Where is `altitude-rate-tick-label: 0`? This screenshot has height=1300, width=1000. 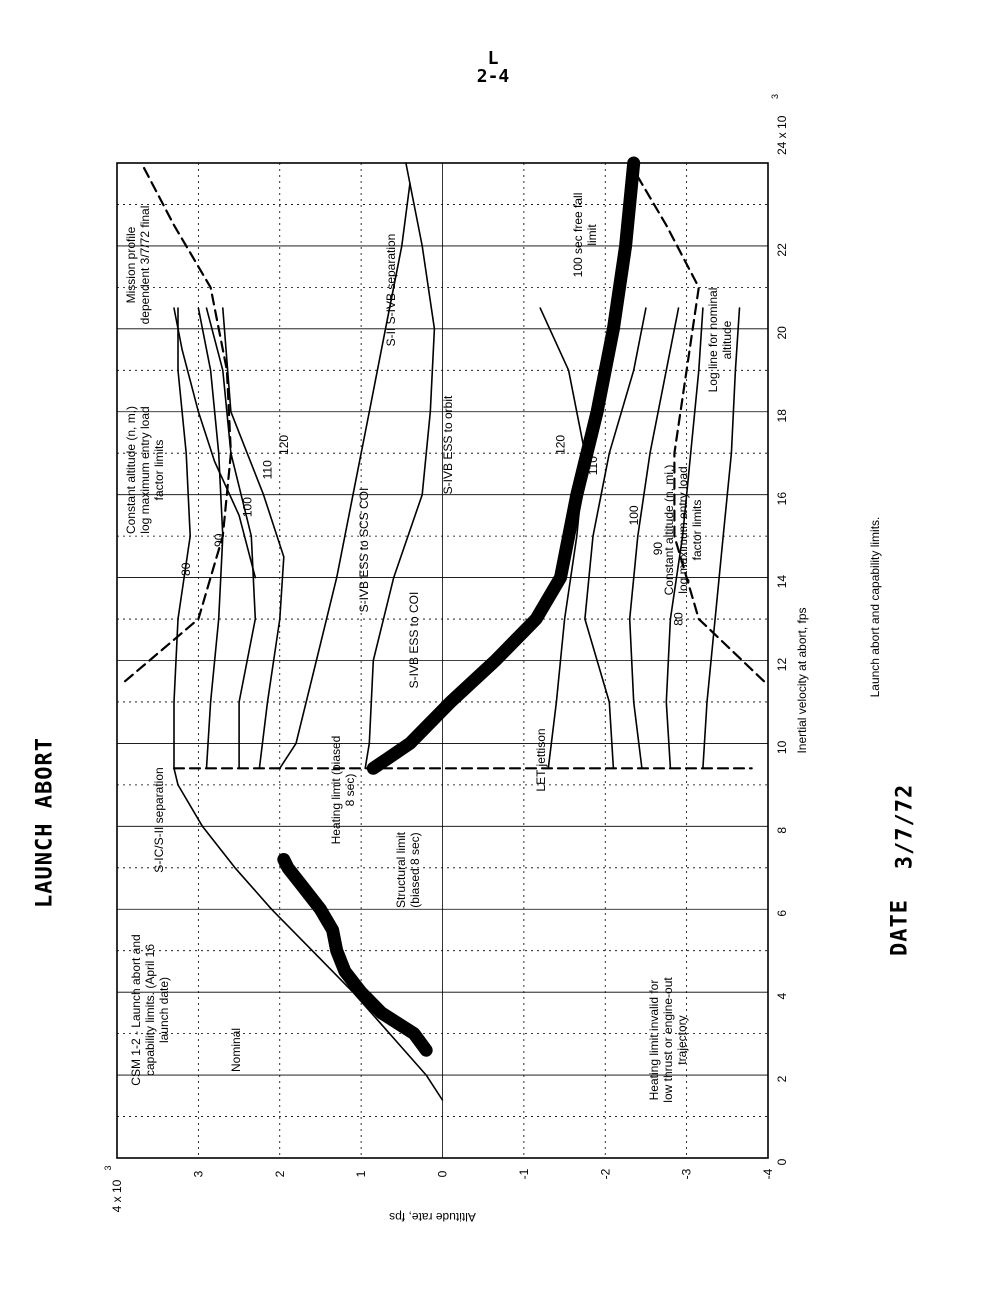
altitude-rate-tick-label: 0 is located at coordinates (443, 1173).